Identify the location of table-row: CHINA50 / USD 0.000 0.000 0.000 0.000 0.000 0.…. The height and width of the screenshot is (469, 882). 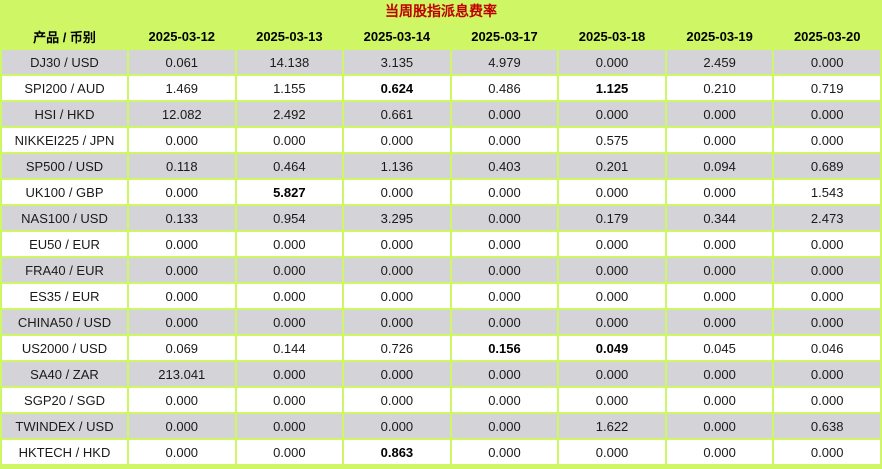
(441, 322).